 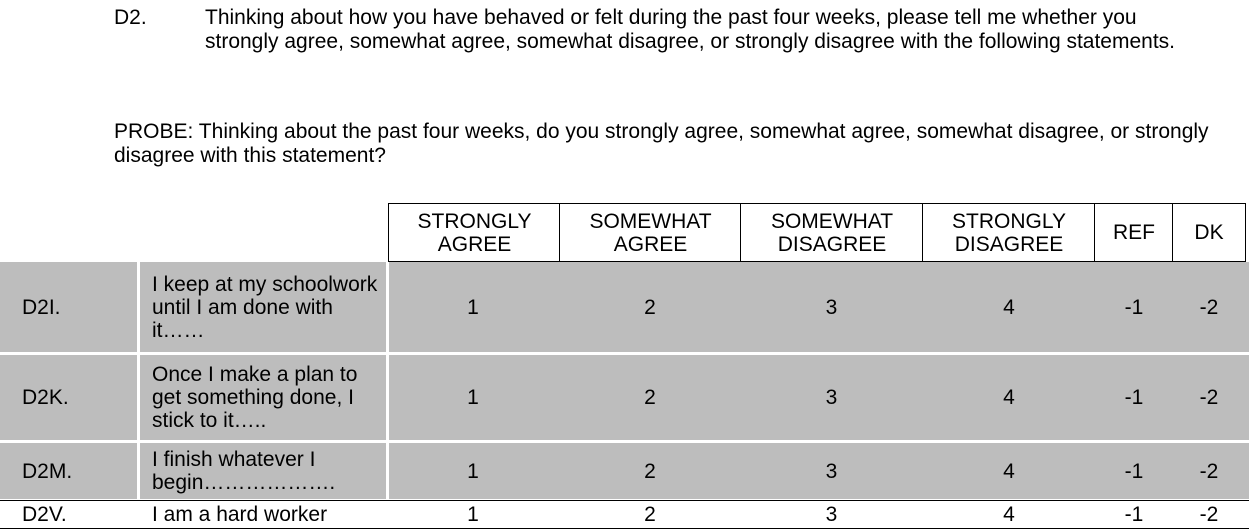 I want to click on table-row: D2V. I am a hard worker 1 2 3 4 -1 -2, so click(x=624, y=514).